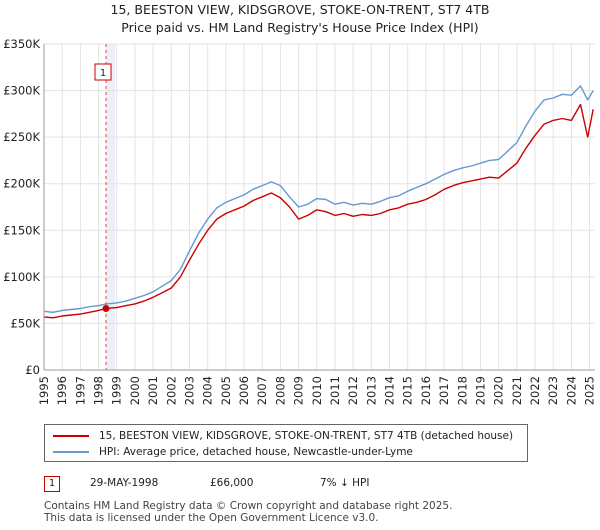 The image size is (600, 530). I want to click on legend-swatch-hpi, so click(71, 452).